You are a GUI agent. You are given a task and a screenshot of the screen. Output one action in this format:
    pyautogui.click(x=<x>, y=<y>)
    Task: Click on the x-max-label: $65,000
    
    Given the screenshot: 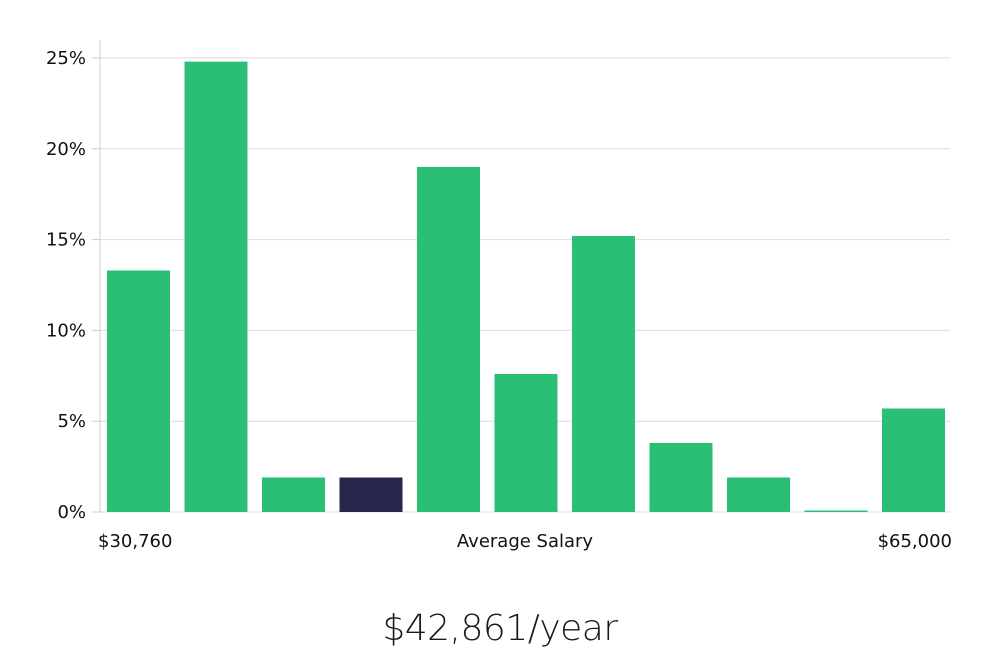 What is the action you would take?
    pyautogui.click(x=915, y=541)
    